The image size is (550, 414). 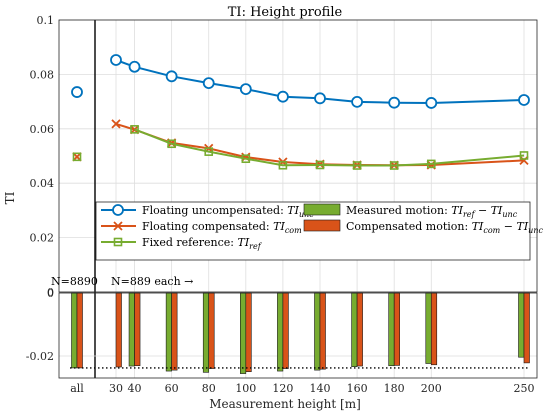 I want to click on legend-entry: Fixed reference: TIref, so click(x=182, y=243).